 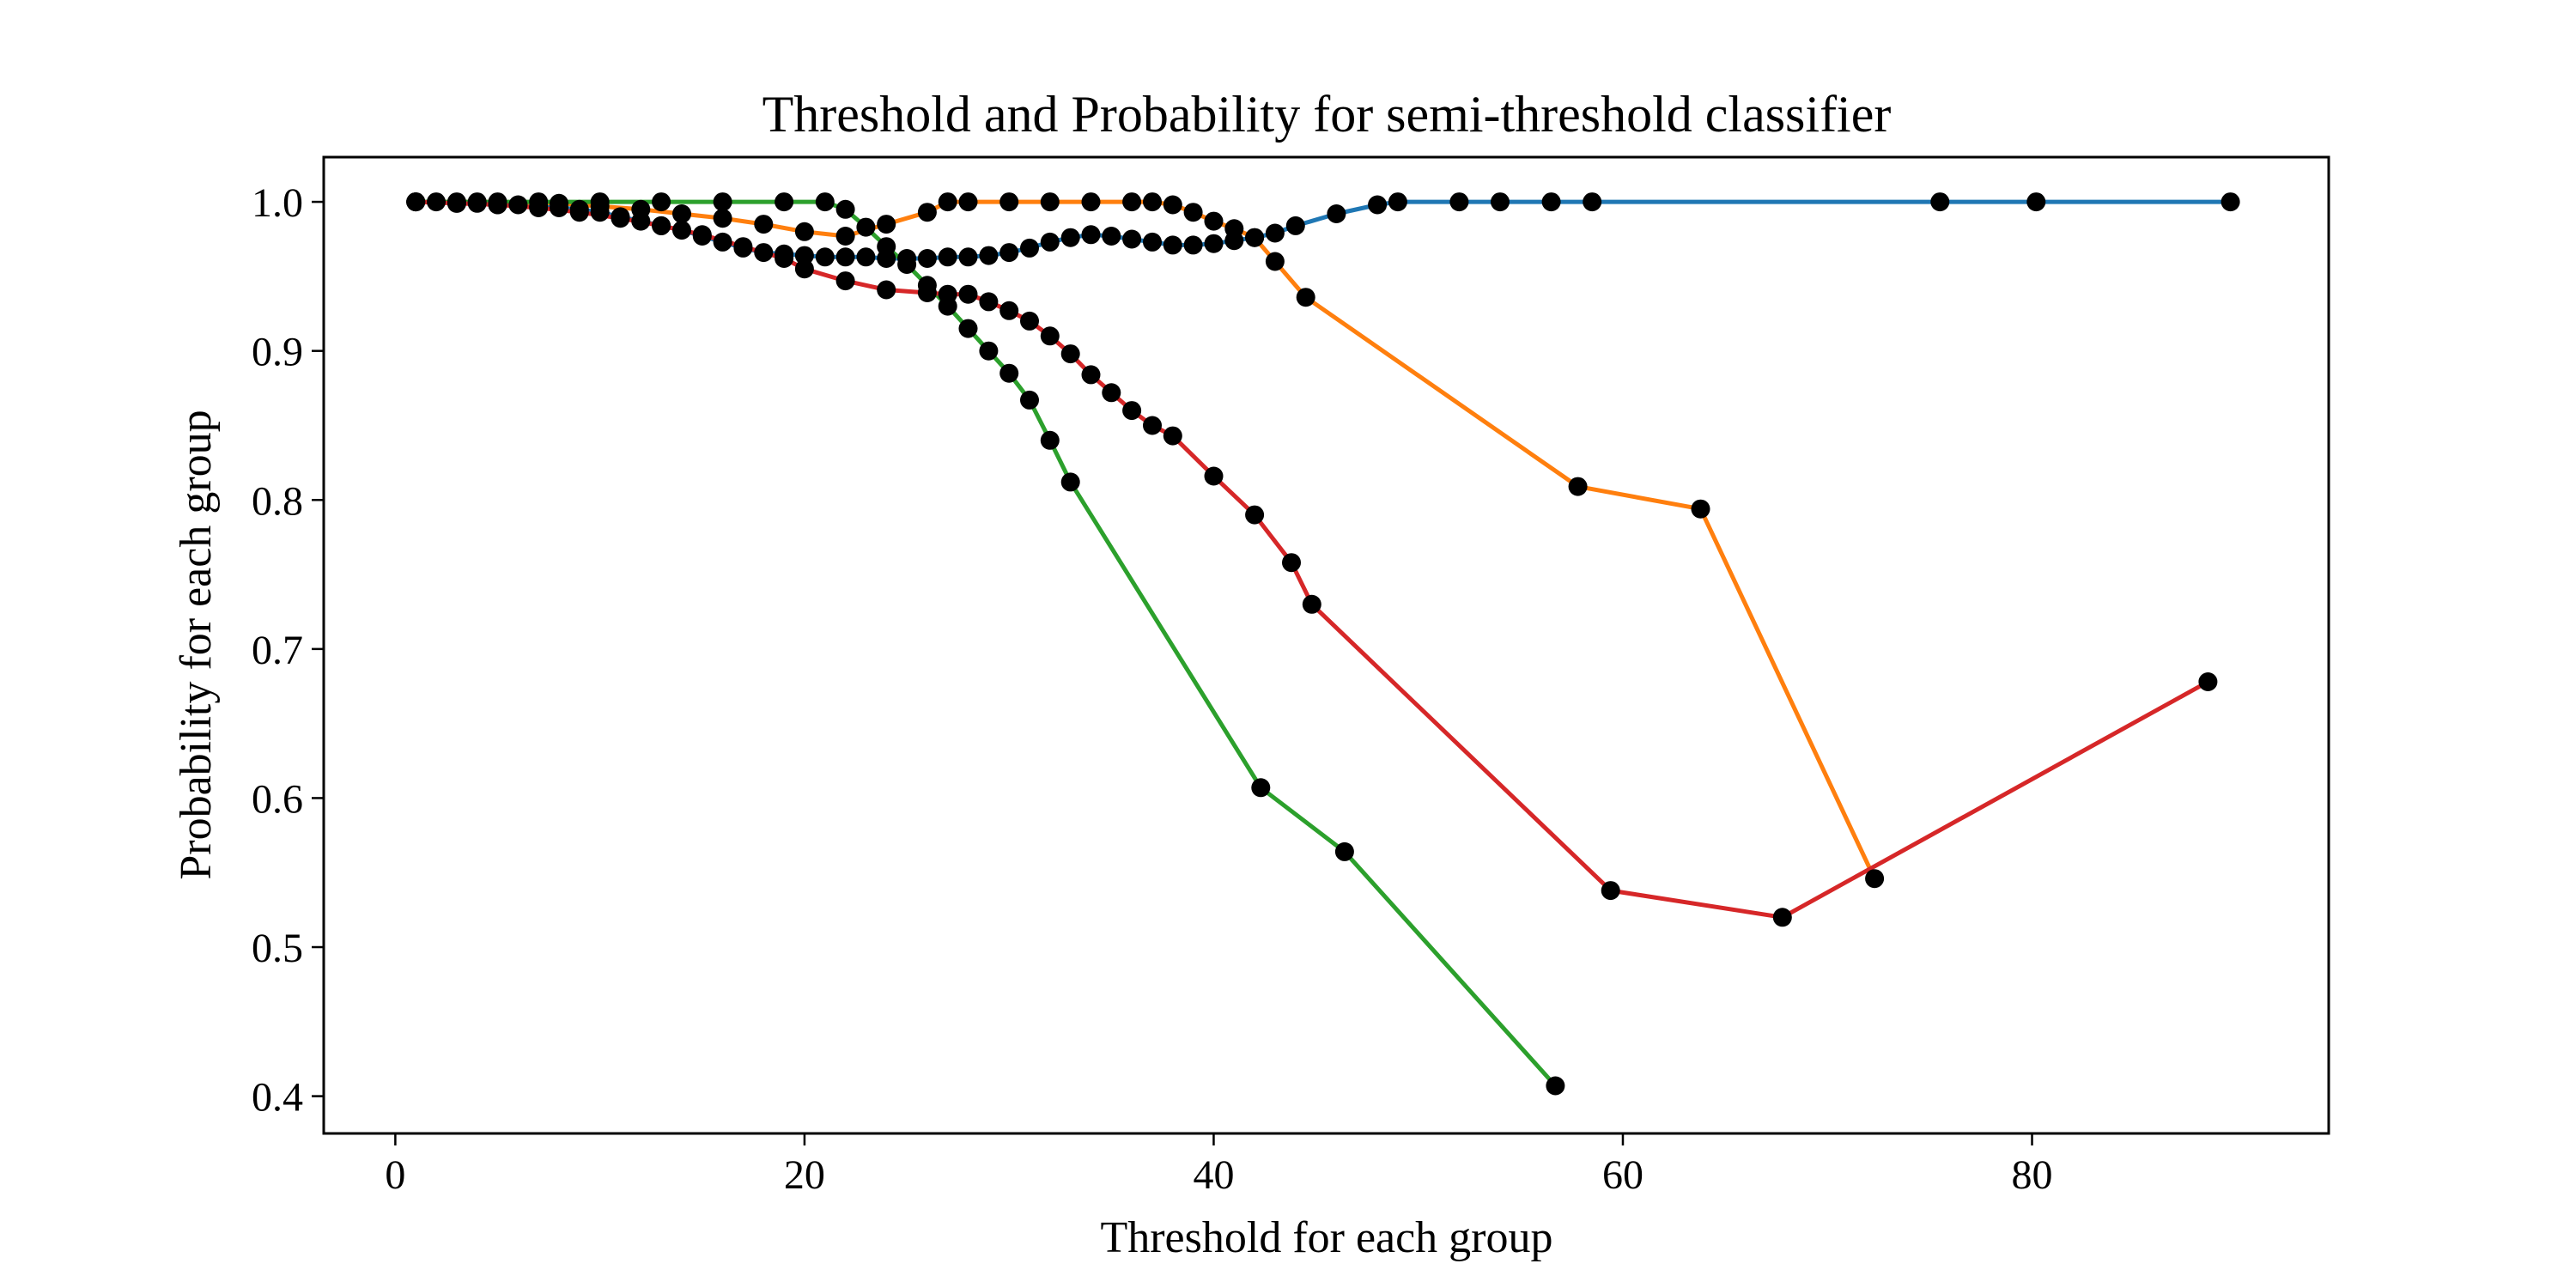 I want to click on x-axis-label: Threshold for each group, so click(x=1326, y=1237).